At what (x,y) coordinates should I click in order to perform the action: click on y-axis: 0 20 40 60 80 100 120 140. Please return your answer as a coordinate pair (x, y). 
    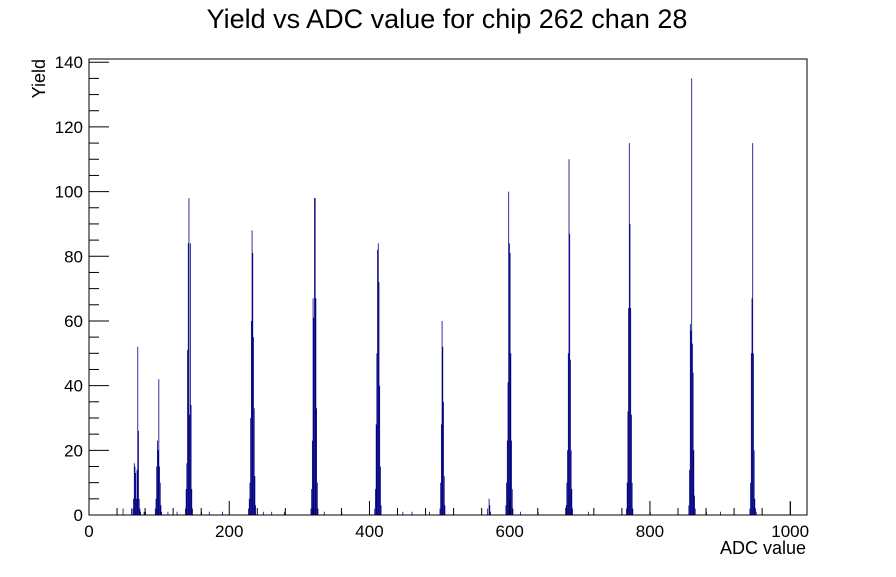
    Looking at the image, I should click on (82, 289).